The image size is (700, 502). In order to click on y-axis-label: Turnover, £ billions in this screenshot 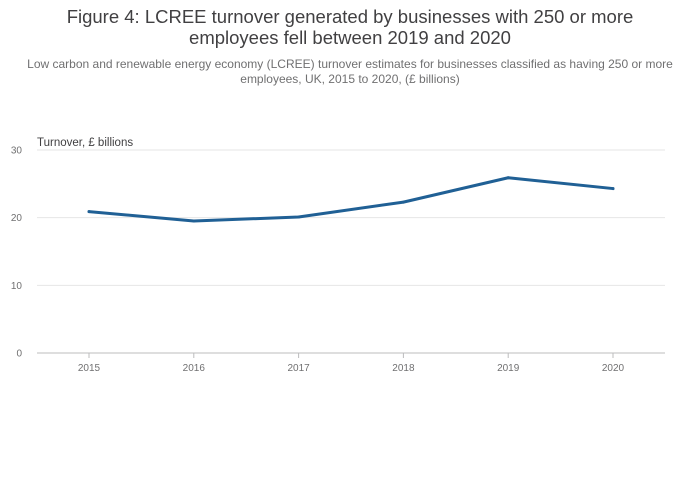, I will do `click(85, 143)`.